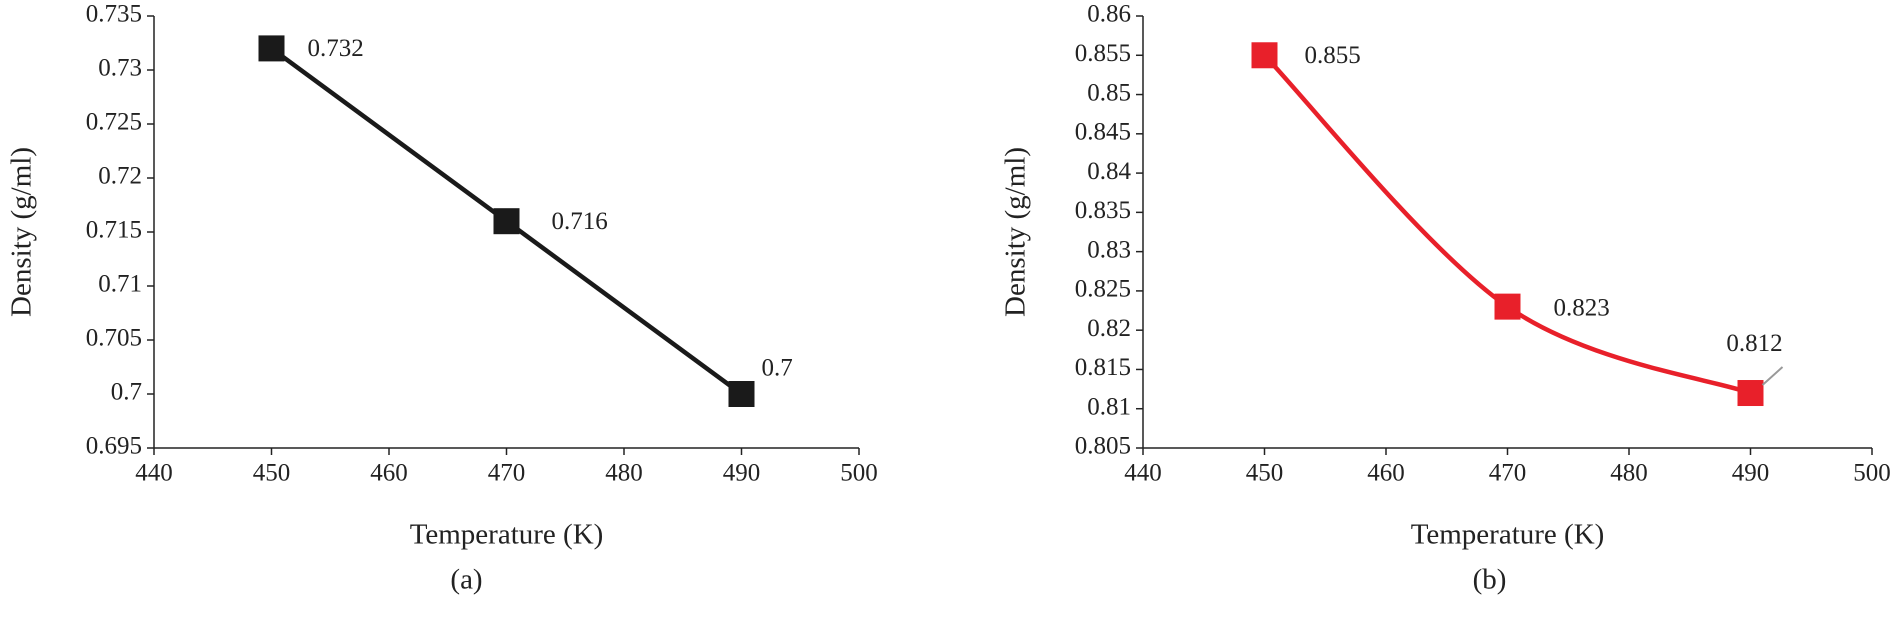  What do you see at coordinates (114, 446) in the screenshot?
I see `y-tick-label: 0.695` at bounding box center [114, 446].